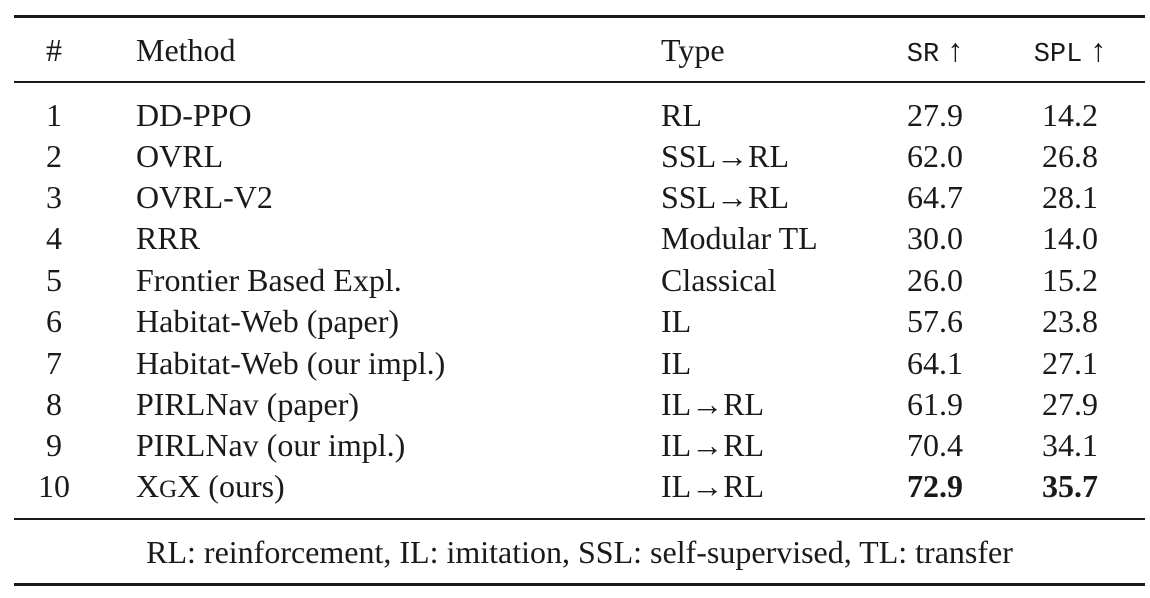 Image resolution: width=1150 pixels, height=598 pixels. I want to click on header-spl: SPL ↑, so click(1070, 52).